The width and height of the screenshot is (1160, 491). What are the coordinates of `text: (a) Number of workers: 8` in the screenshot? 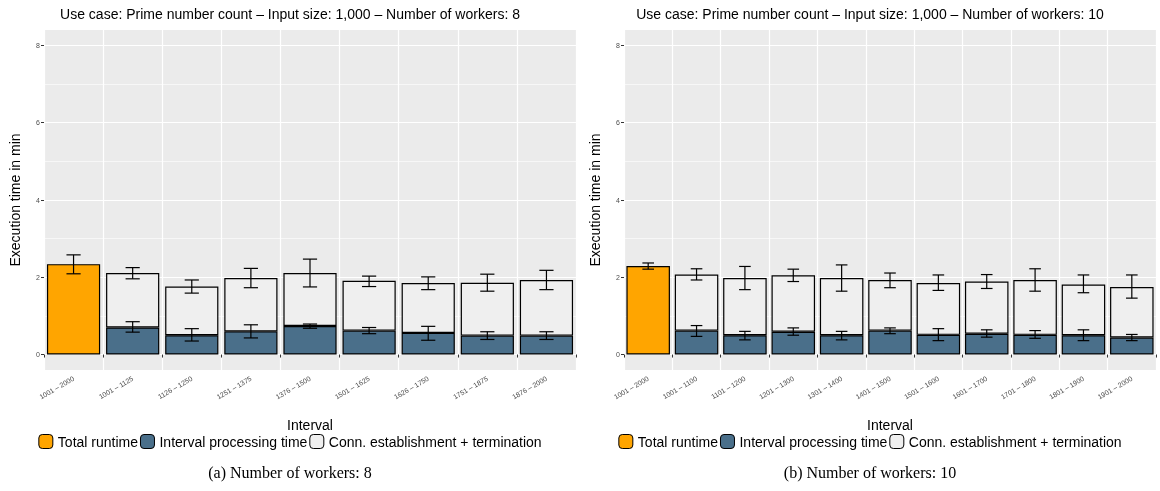 It's located at (290, 473).